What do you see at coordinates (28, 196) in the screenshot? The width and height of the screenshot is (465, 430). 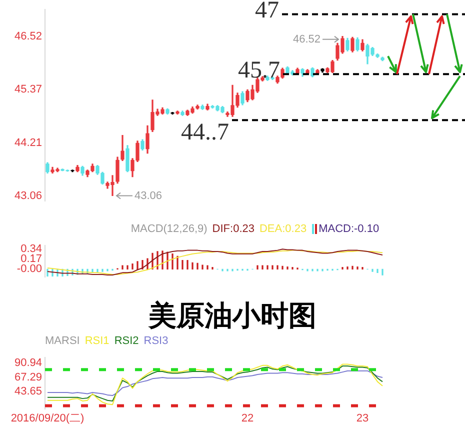 I see `y-tick-label: 43.06` at bounding box center [28, 196].